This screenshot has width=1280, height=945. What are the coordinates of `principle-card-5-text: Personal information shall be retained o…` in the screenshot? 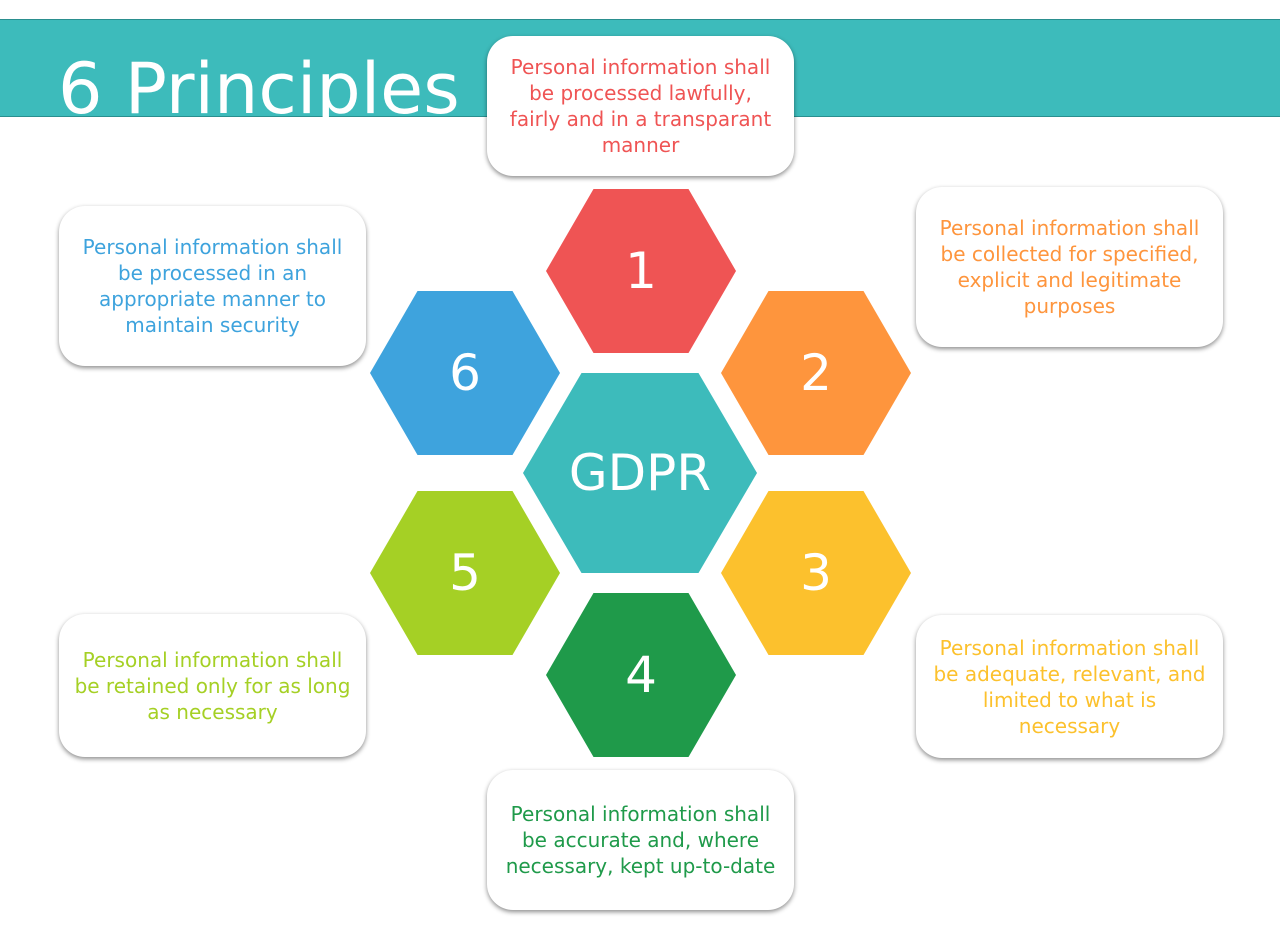 It's located at (212, 685).